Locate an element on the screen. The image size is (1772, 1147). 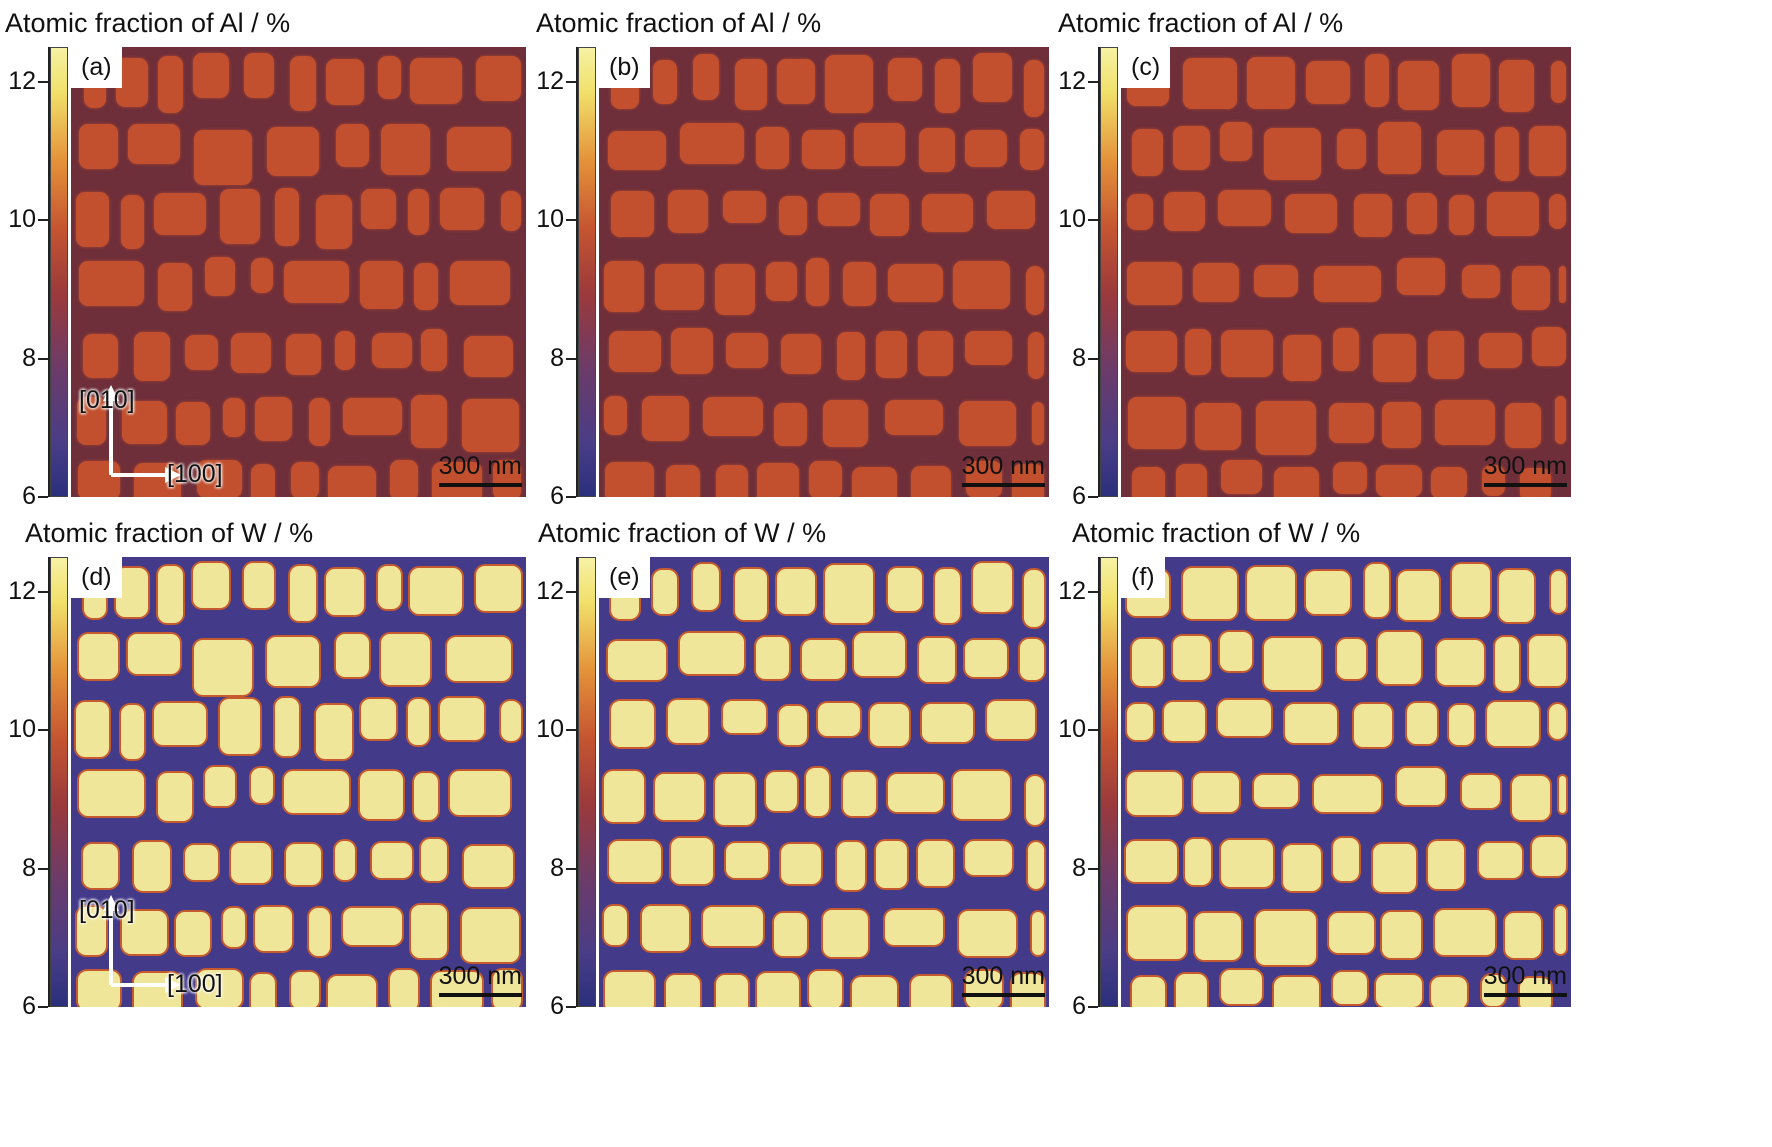
colorbar-tick is located at coordinates (1093, 868).